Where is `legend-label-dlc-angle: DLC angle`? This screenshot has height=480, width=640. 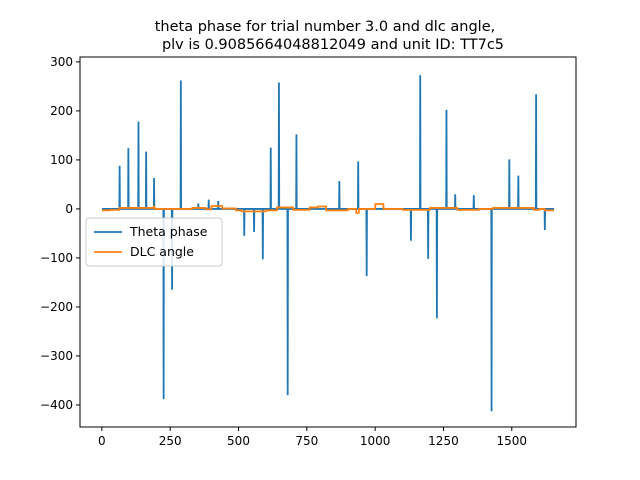
legend-label-dlc-angle: DLC angle is located at coordinates (162, 251).